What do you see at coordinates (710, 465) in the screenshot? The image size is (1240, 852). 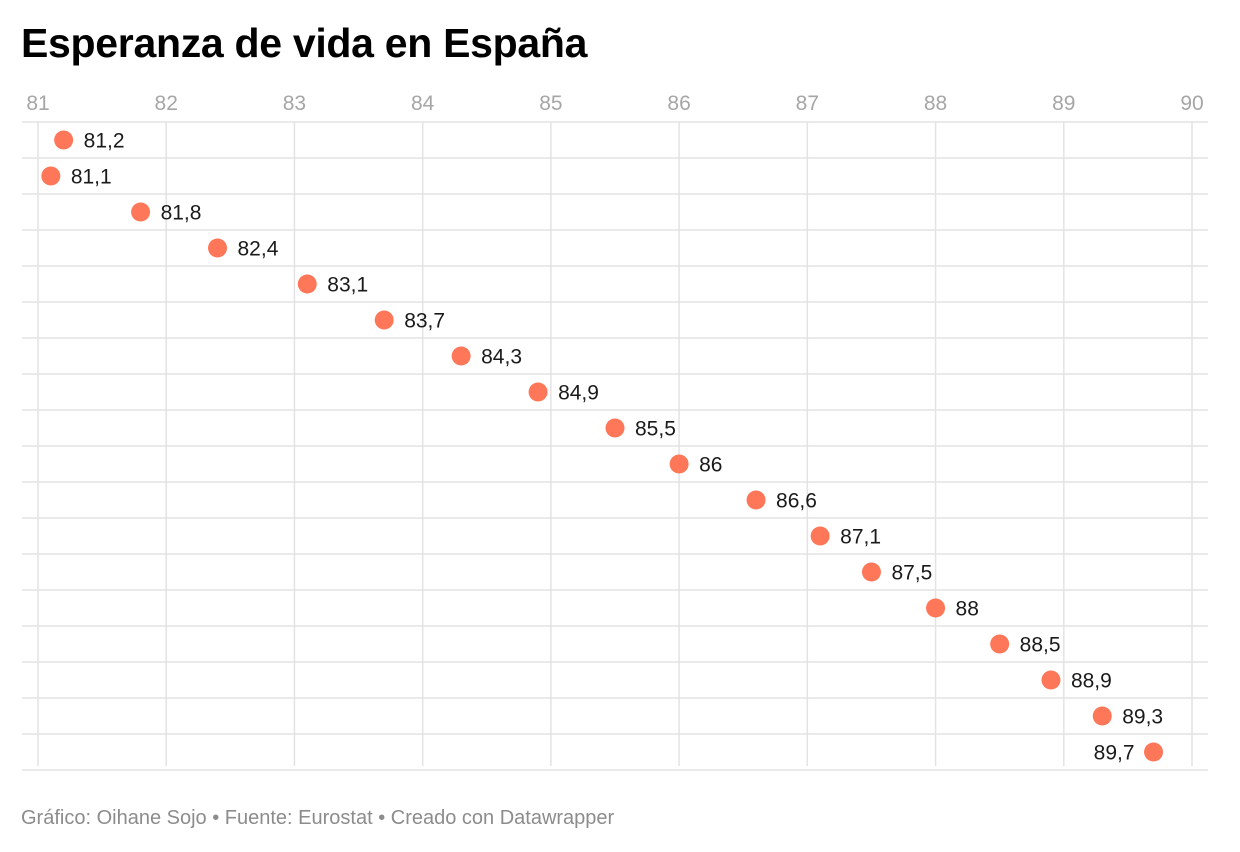 I see `data-label: 86` at bounding box center [710, 465].